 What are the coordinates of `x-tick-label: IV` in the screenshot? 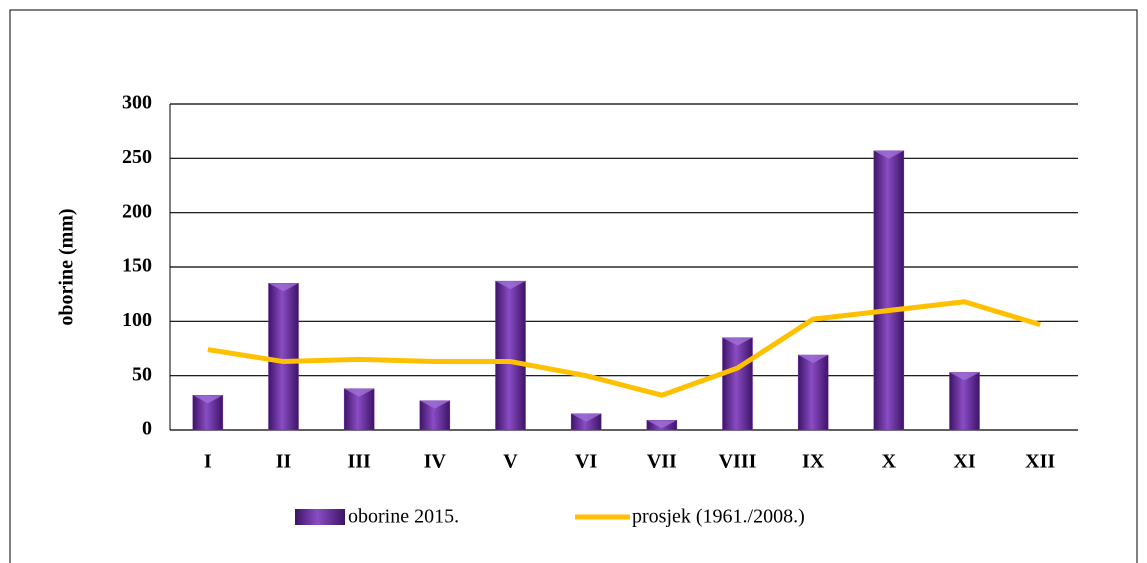 It's located at (435, 462).